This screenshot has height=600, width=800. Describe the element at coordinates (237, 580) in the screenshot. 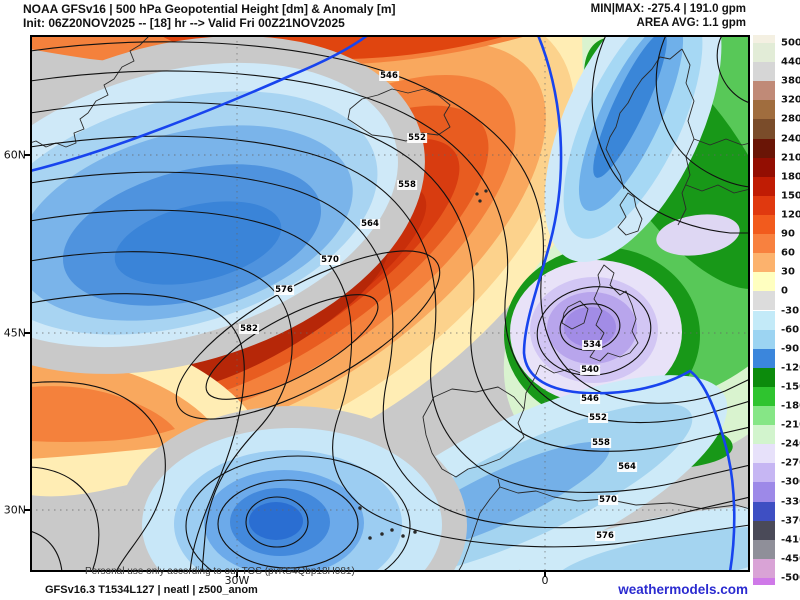

I see `lon-label: 30W` at that location.